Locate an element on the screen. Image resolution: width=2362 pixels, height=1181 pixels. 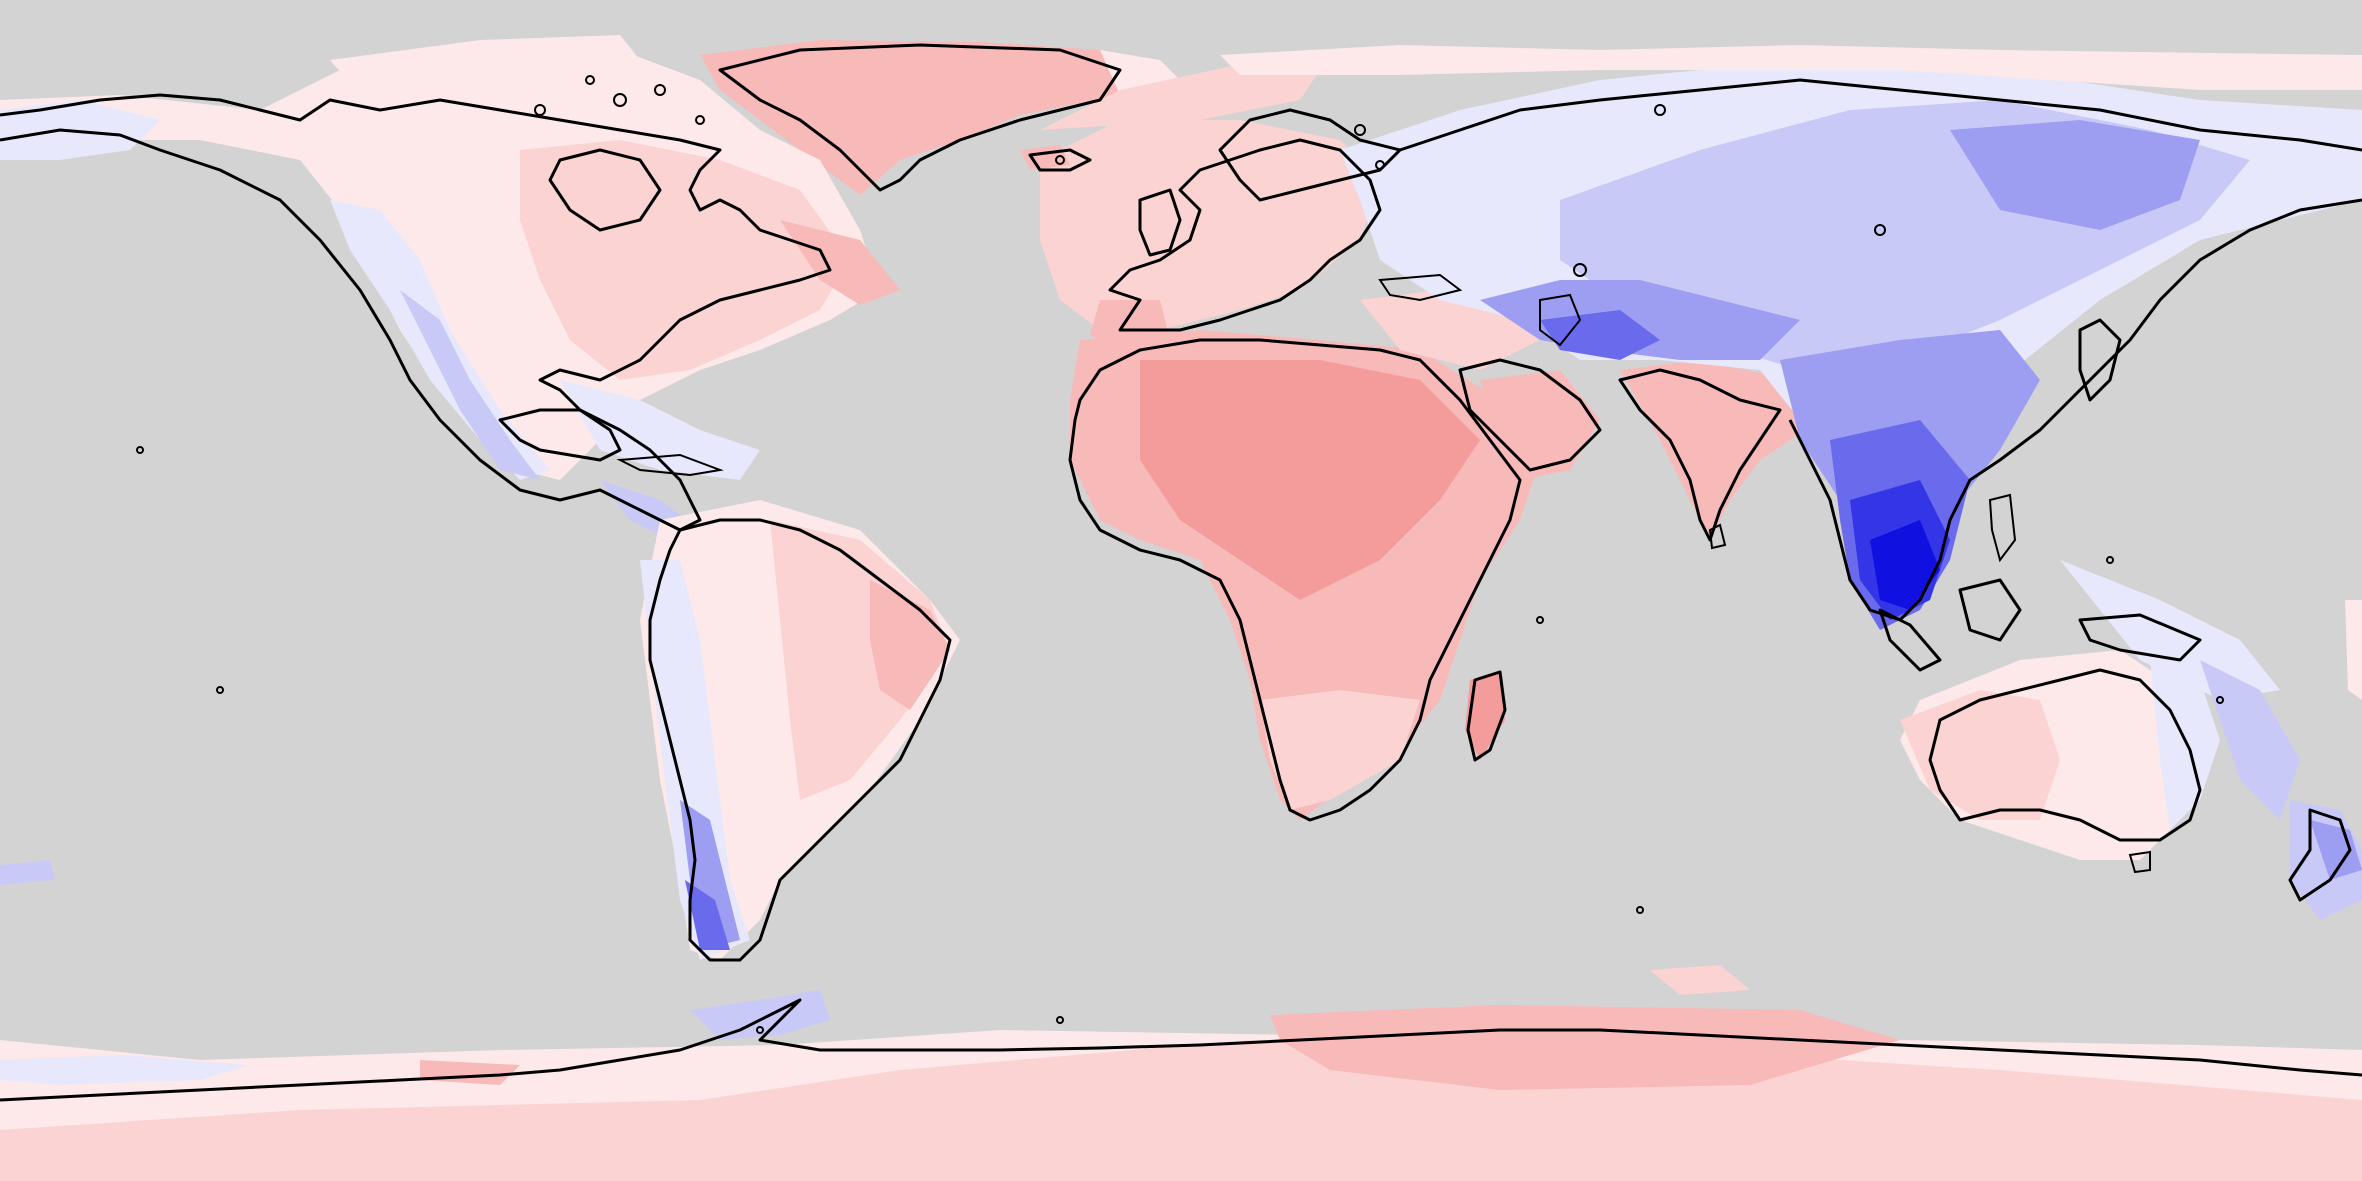
right-edge-shade is located at coordinates (2353, 650).